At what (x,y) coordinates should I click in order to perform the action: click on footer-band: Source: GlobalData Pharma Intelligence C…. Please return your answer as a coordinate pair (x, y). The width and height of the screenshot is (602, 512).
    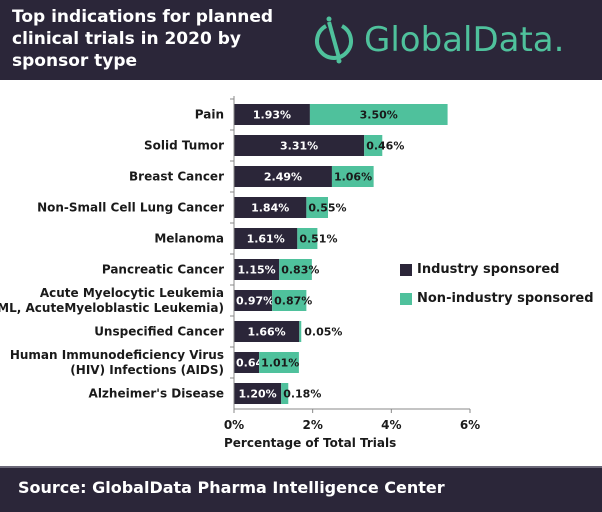
    Looking at the image, I should click on (301, 489).